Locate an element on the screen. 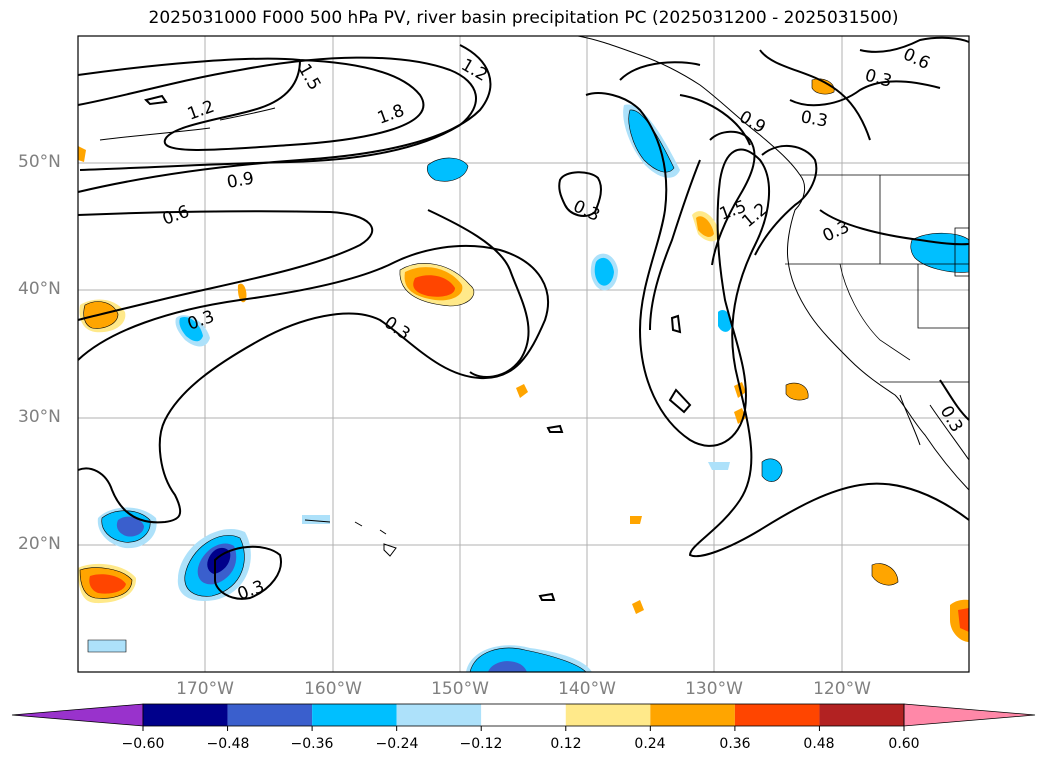  colorbar-tick-label: −0.24 is located at coordinates (397, 744).